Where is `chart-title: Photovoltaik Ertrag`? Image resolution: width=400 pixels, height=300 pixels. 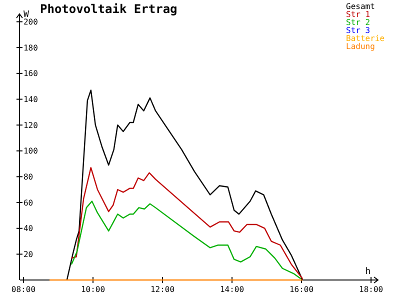
chart-title: Photovoltaik Ertrag is located at coordinates (109, 9).